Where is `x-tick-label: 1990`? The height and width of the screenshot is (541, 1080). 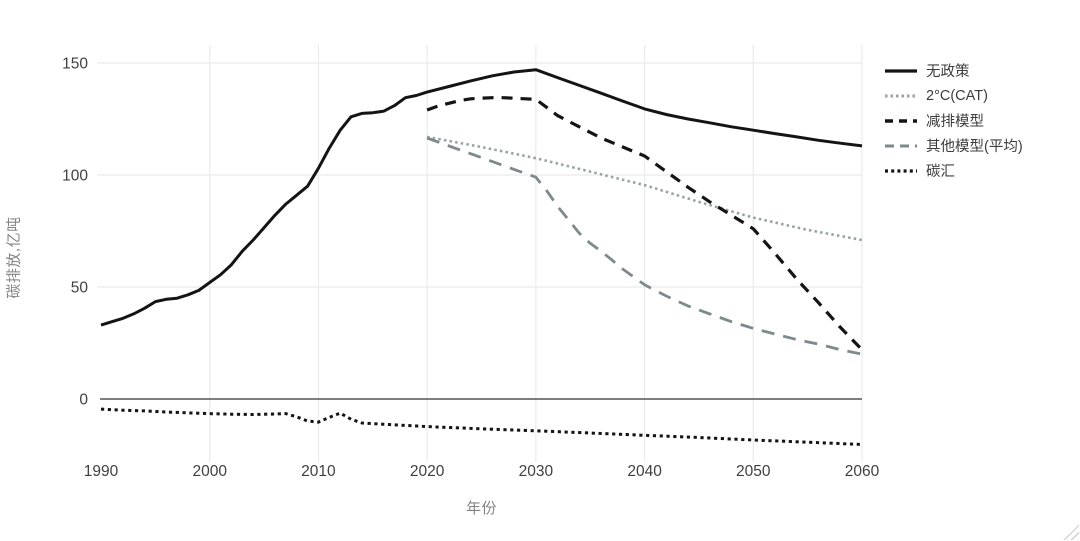
x-tick-label: 1990 is located at coordinates (101, 471).